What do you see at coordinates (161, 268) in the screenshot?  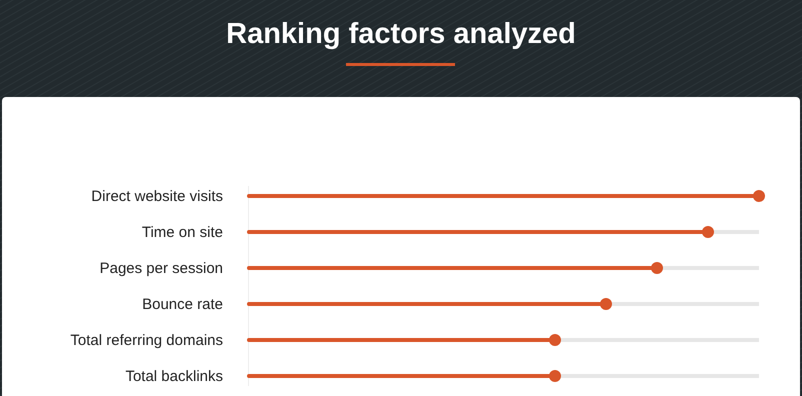 I see `y-tick-label: Pages per session` at bounding box center [161, 268].